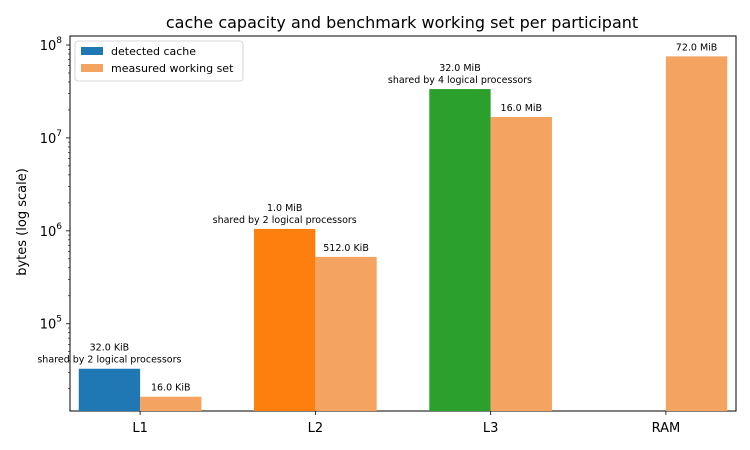 The image size is (750, 450). Describe the element at coordinates (51, 231) in the screenshot. I see `y-tick-label: 10⁶` at that location.